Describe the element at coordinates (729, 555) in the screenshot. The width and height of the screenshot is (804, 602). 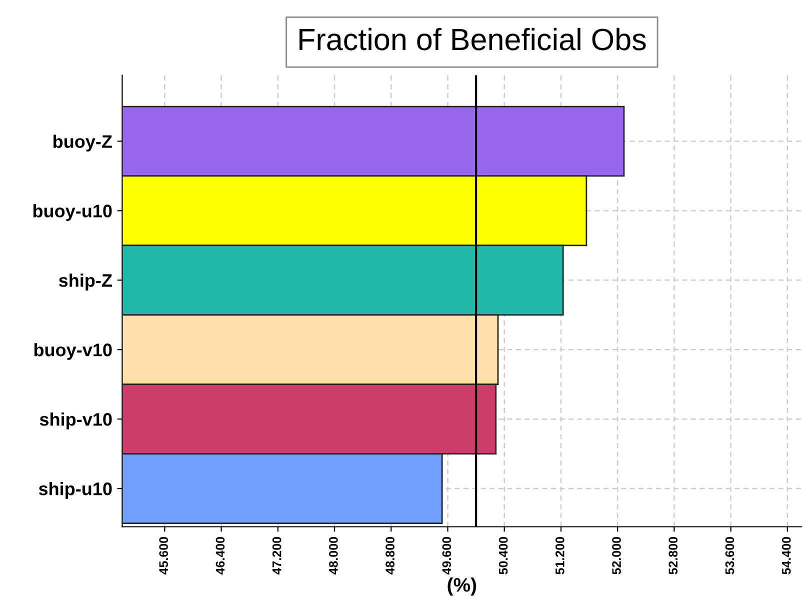
I see `x-tick-label: 53.600` at that location.